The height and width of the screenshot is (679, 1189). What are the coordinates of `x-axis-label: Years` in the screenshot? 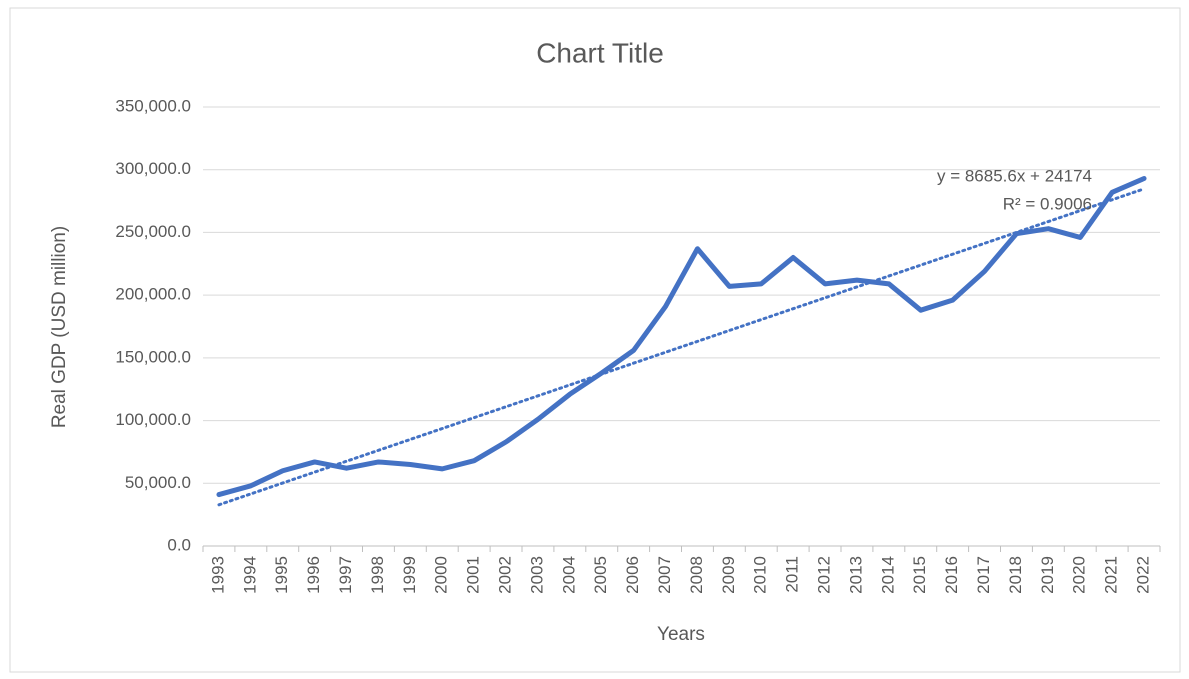 It's located at (681, 634).